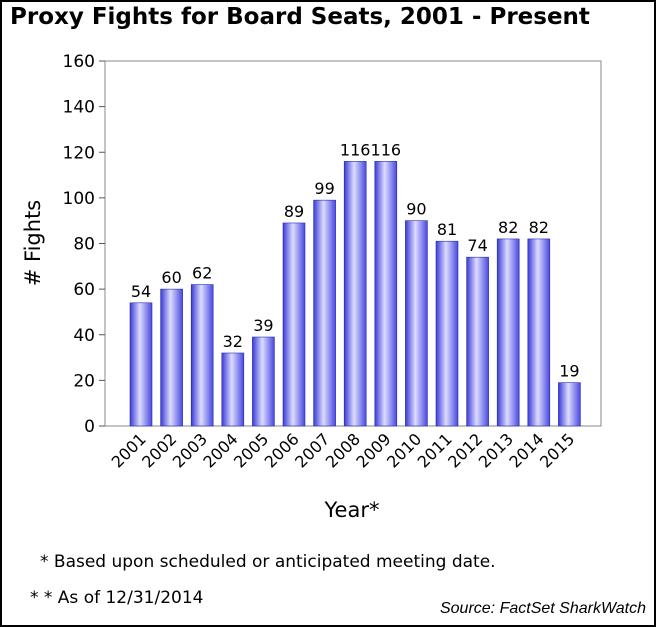 This screenshot has height=627, width=656. I want to click on data-label-2015: 19, so click(569, 371).